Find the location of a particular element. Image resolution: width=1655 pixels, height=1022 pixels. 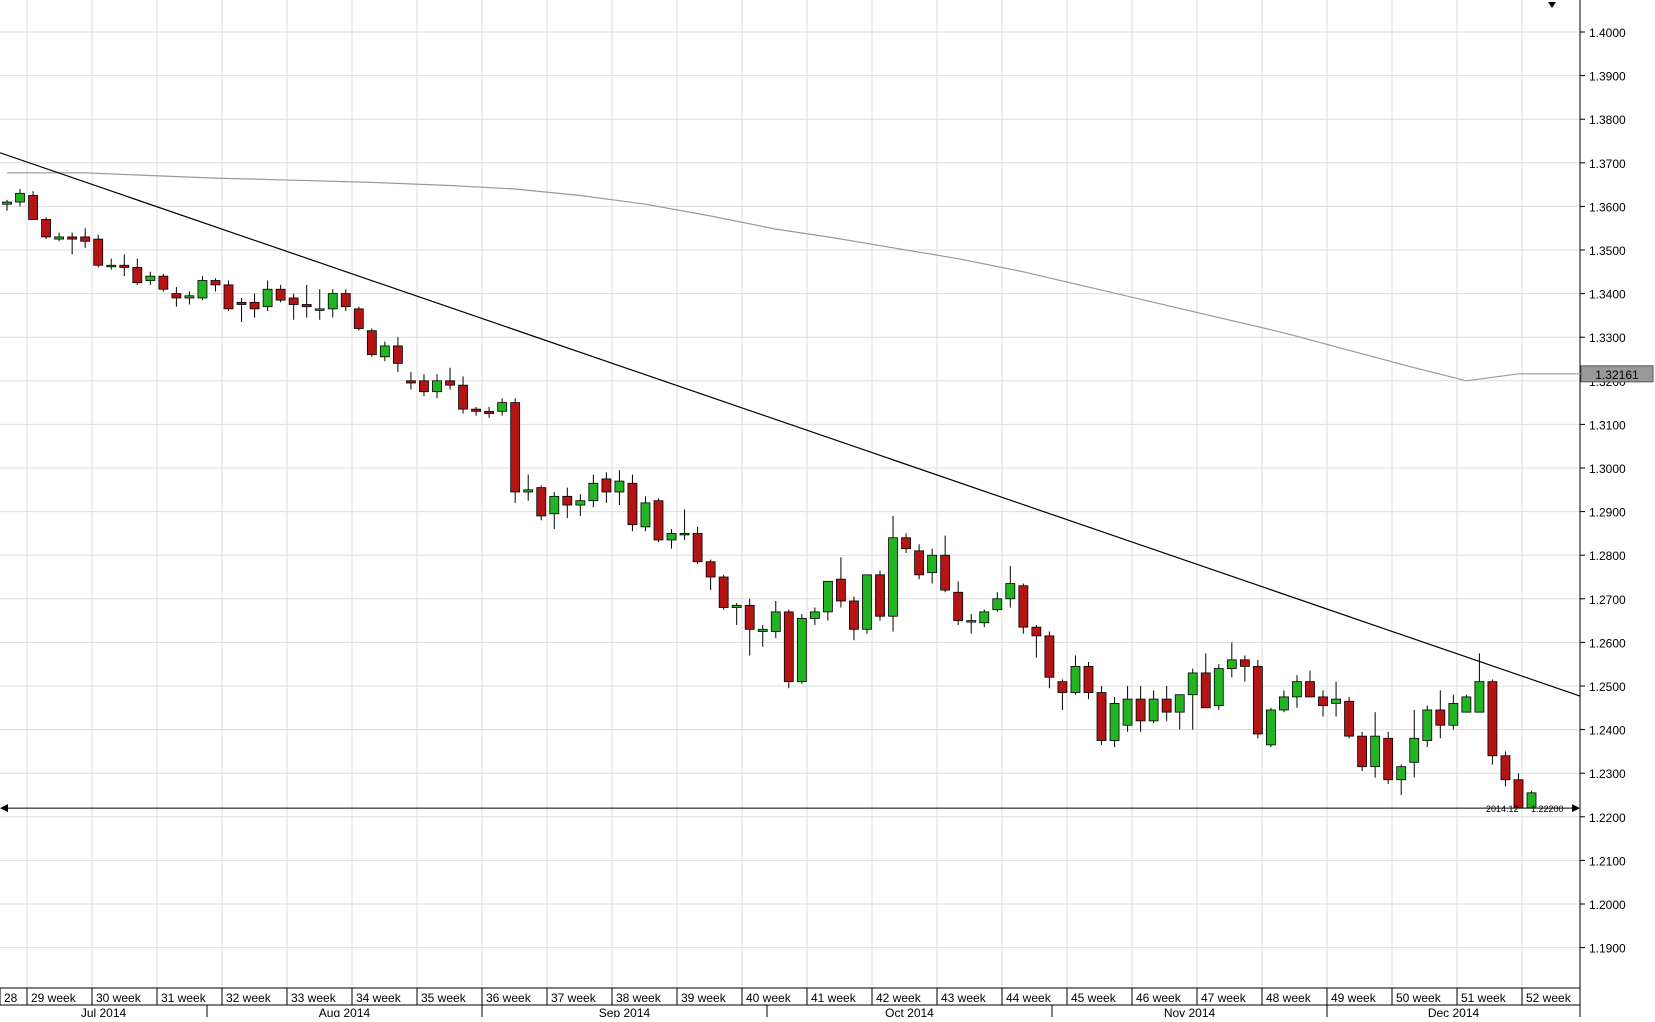

y-tick-label: 1.2600 is located at coordinates (1607, 643).